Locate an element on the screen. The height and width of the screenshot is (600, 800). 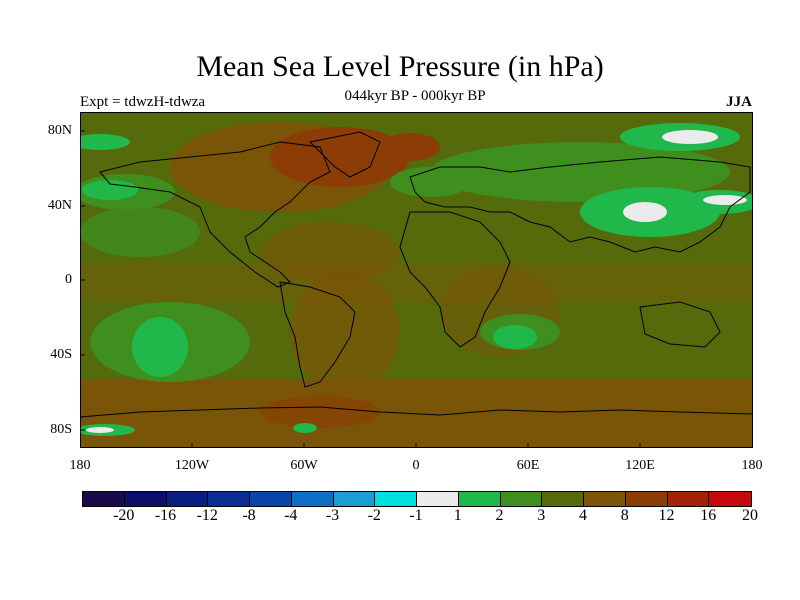
lon-tick-0: 0 is located at coordinates (416, 465).